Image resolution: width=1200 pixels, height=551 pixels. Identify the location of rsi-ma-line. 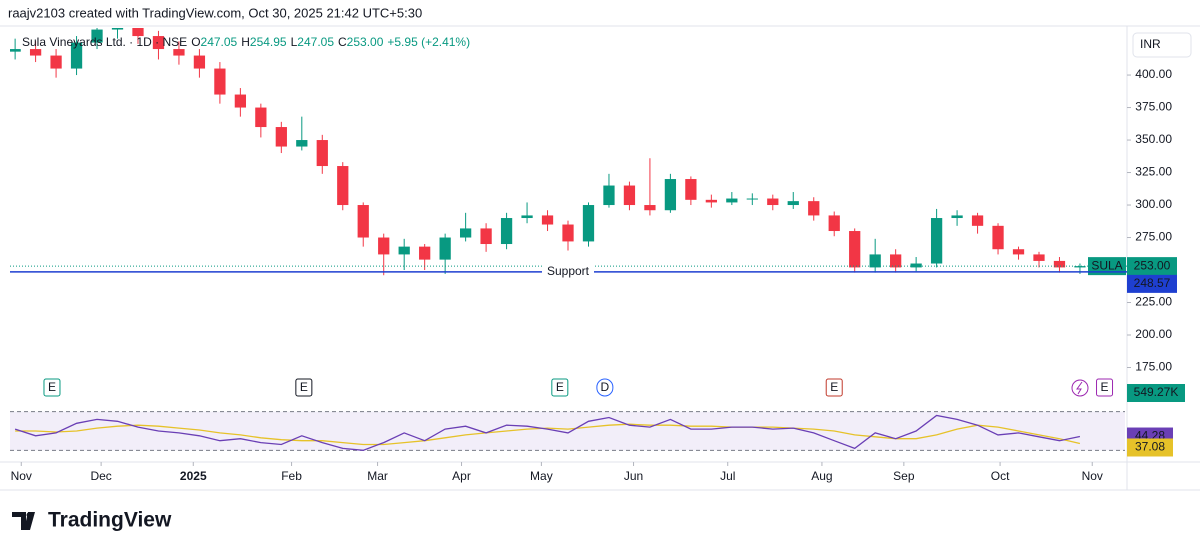
(548, 434).